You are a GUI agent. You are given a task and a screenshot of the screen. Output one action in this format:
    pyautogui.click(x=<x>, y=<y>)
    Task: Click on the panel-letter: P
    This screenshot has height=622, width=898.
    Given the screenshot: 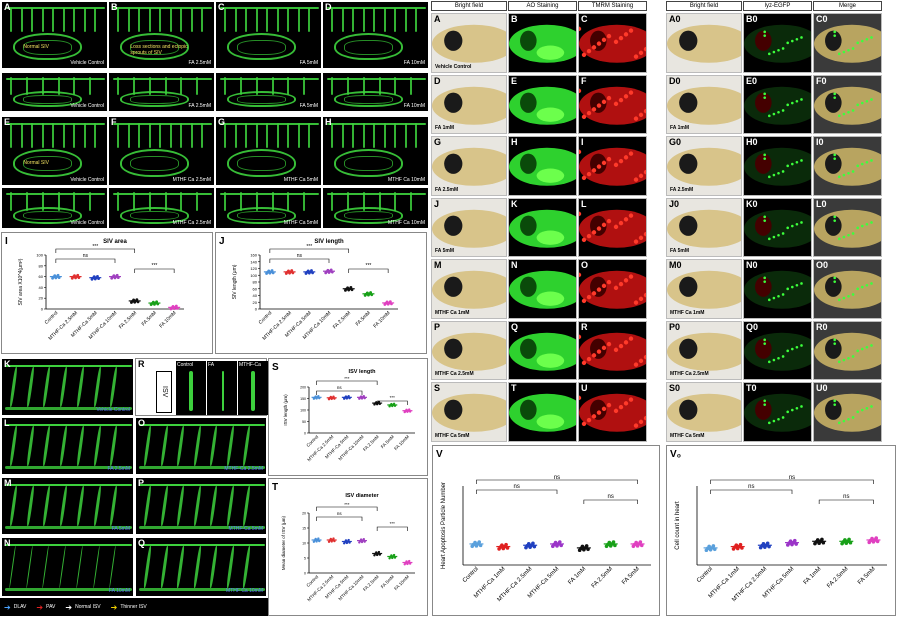 What is the action you would take?
    pyautogui.click(x=437, y=326)
    